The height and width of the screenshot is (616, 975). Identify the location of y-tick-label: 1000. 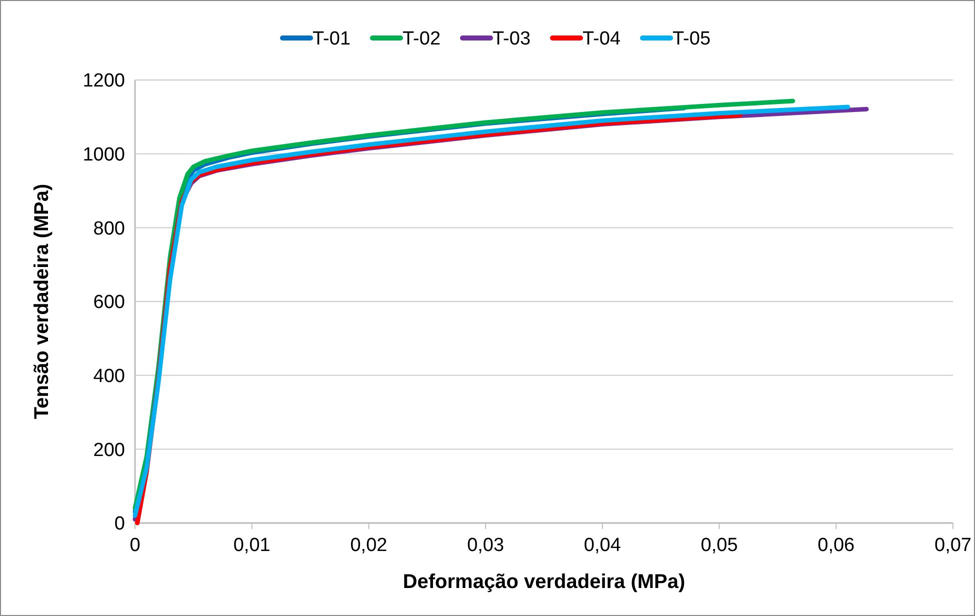
(103, 155).